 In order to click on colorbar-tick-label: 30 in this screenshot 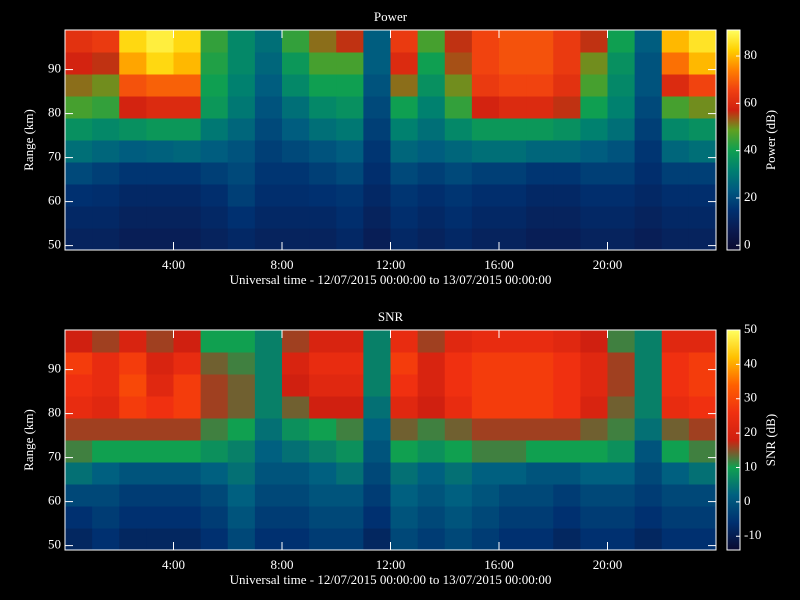, I will do `click(750, 397)`.